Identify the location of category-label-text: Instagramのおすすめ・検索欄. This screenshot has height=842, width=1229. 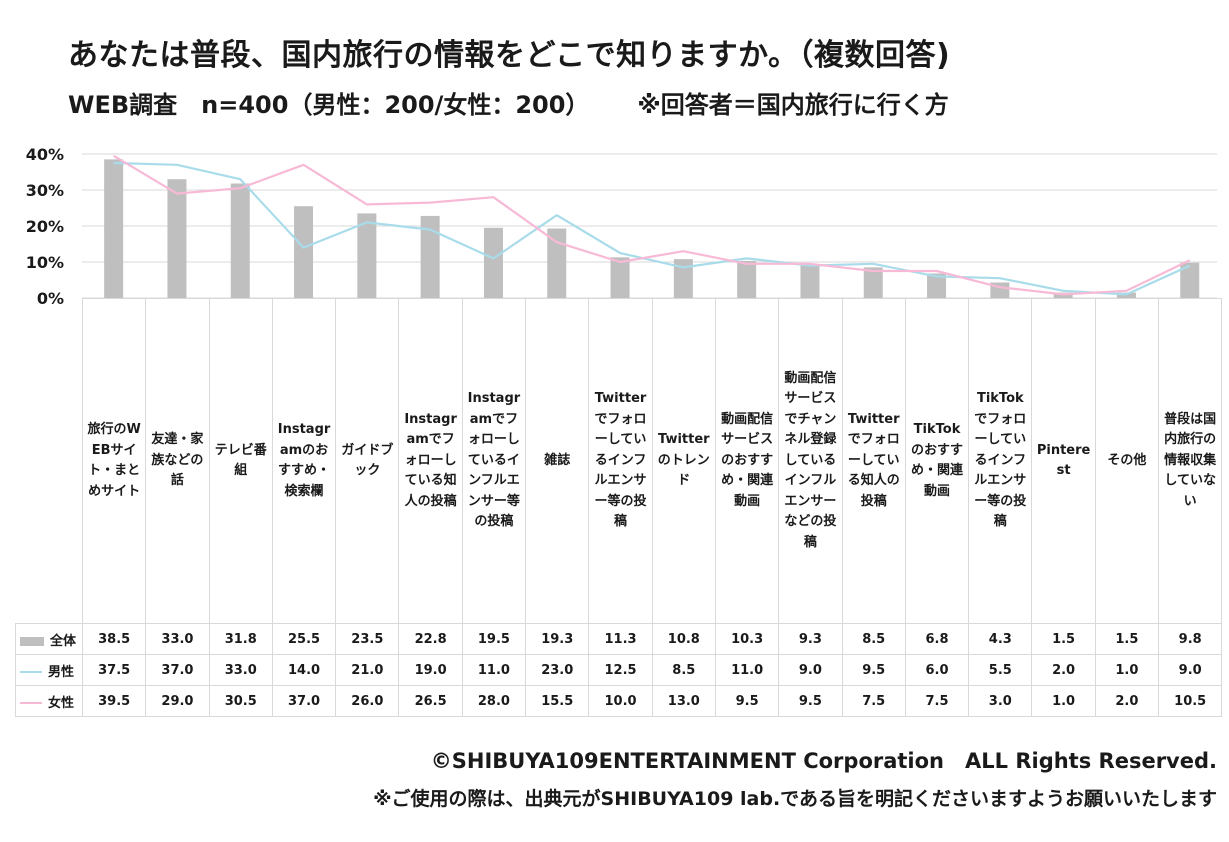
(304, 460).